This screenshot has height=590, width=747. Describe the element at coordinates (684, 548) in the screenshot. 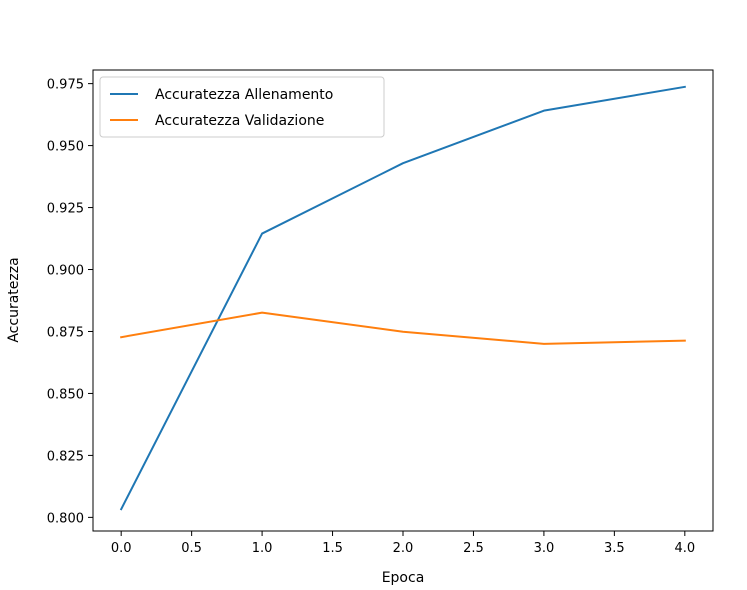

I see `x-tick-label: 4.0` at that location.